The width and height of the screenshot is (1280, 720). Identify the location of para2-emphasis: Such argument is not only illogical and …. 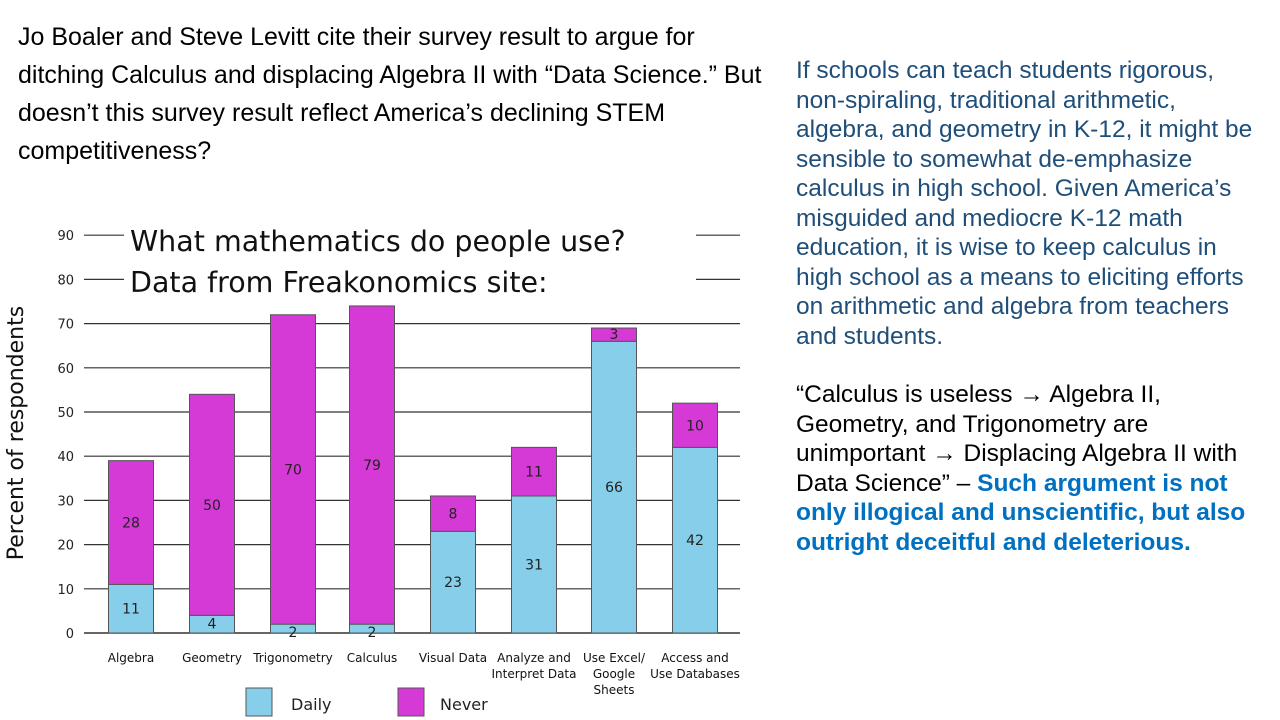
(1021, 512).